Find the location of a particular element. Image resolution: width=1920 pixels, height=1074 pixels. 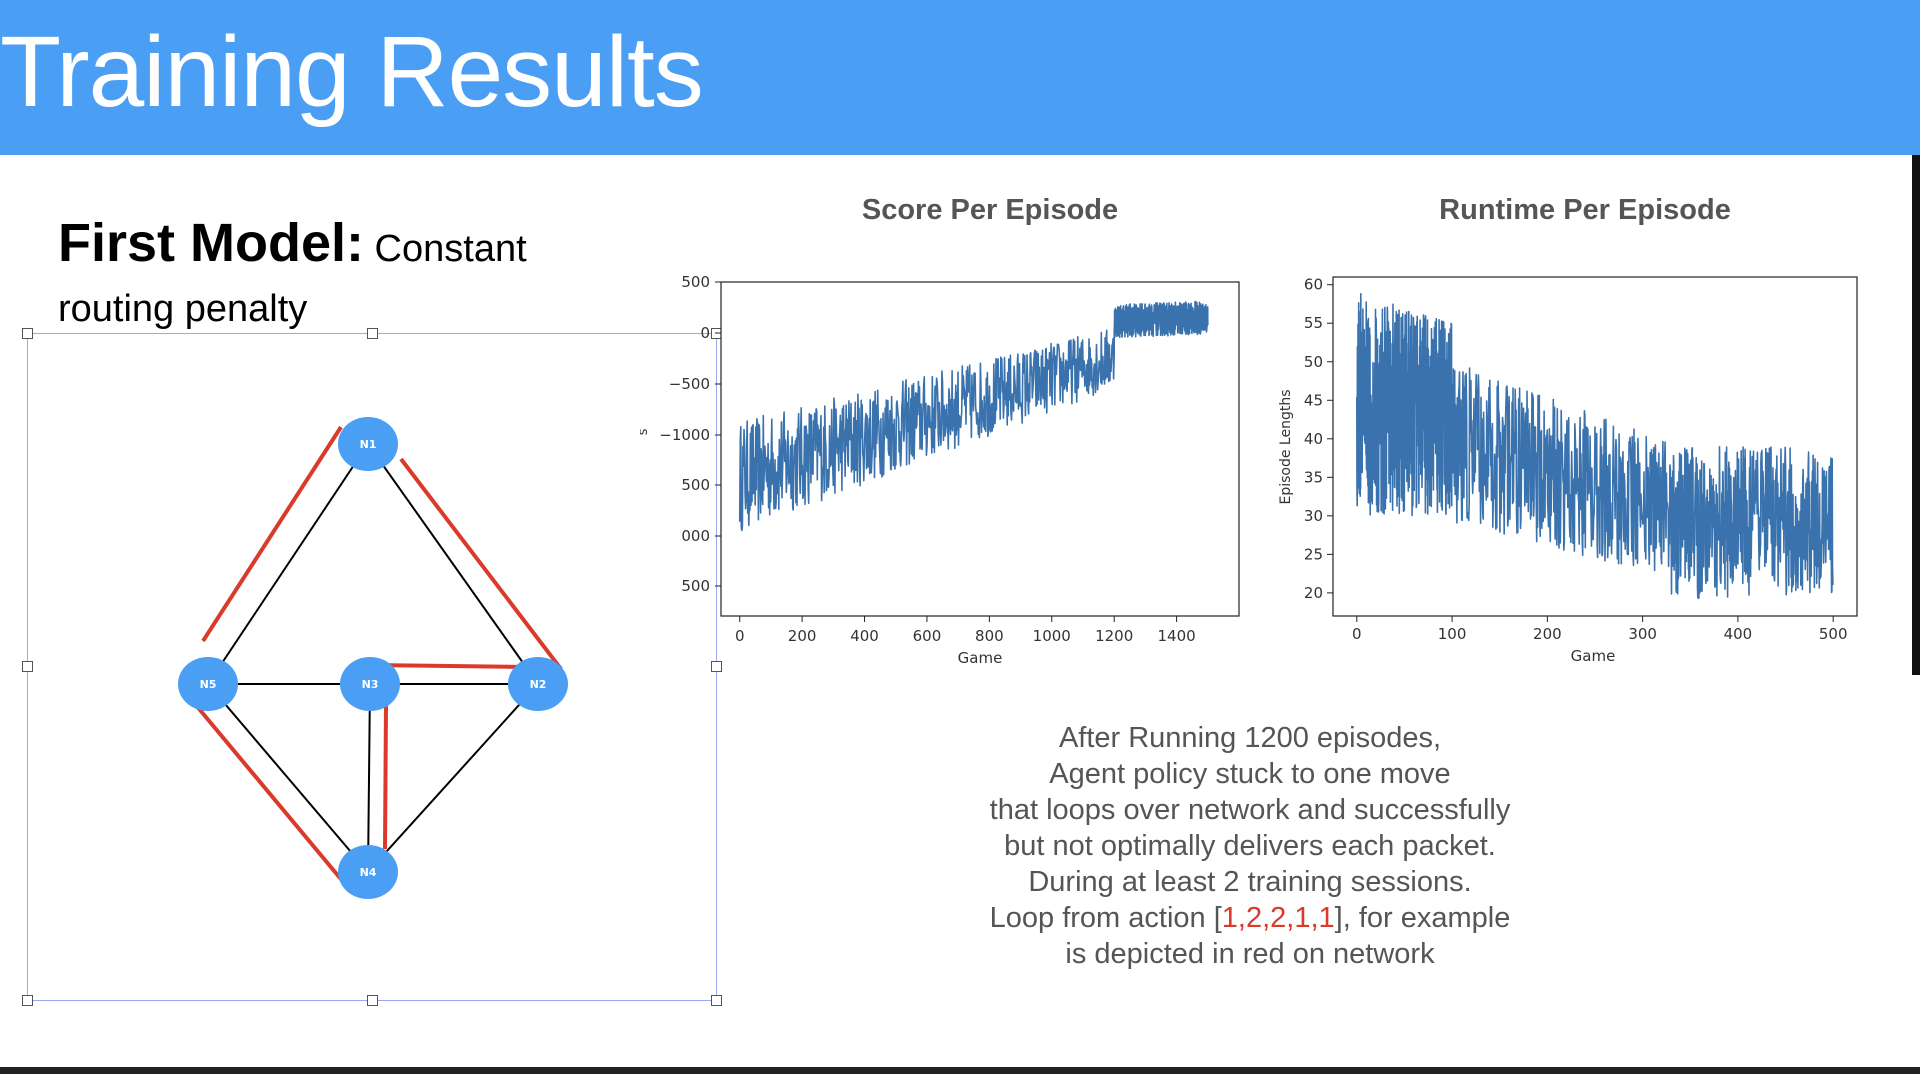

score-x-label: Game is located at coordinates (980, 658).